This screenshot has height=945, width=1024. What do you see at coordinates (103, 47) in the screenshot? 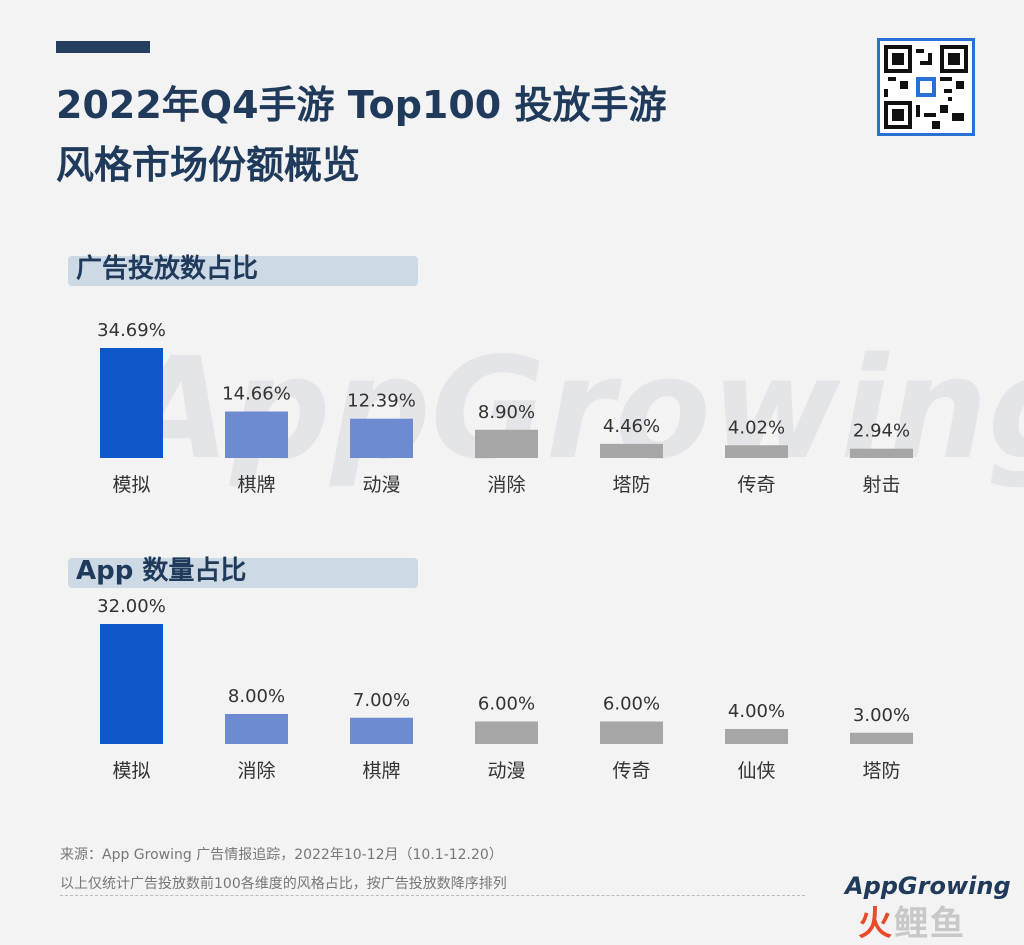
I see `title-accent-bar` at bounding box center [103, 47].